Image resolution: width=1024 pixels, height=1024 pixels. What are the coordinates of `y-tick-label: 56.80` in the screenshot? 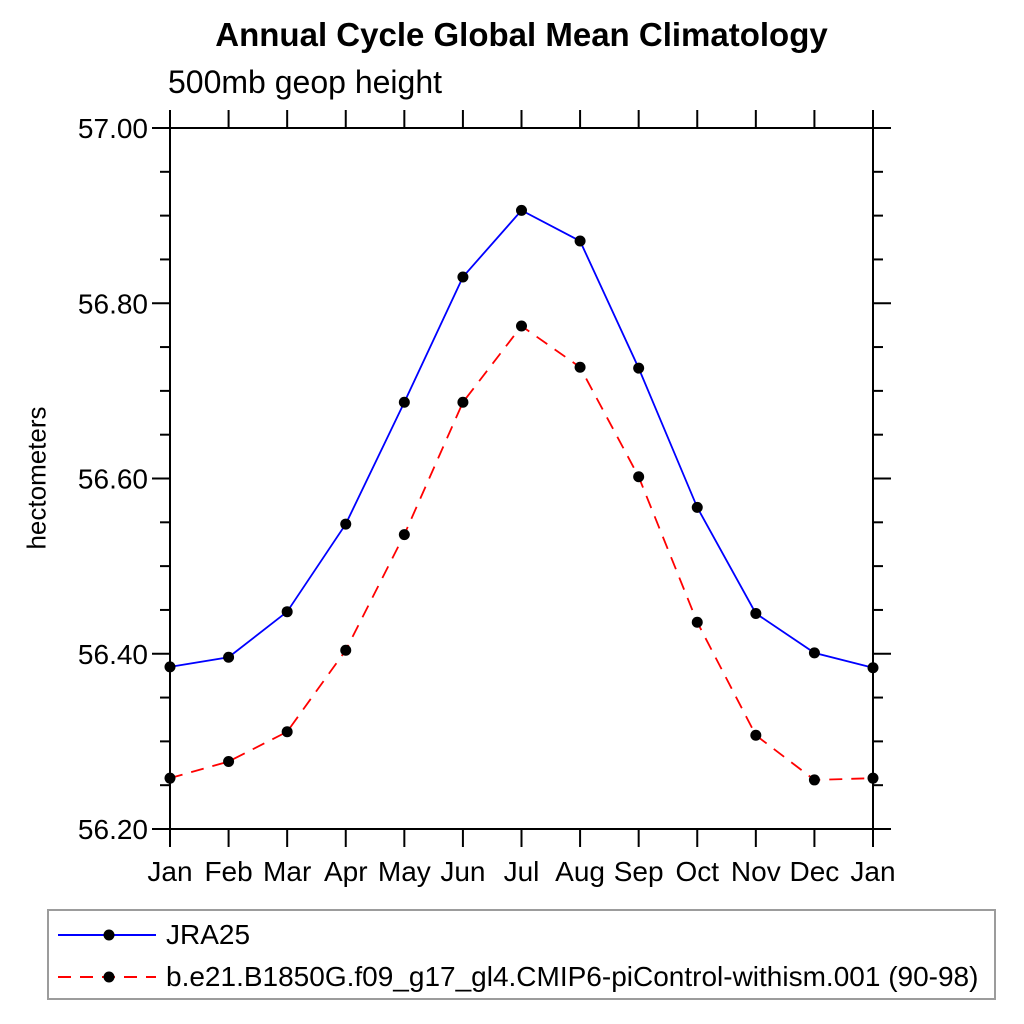 It's located at (113, 303).